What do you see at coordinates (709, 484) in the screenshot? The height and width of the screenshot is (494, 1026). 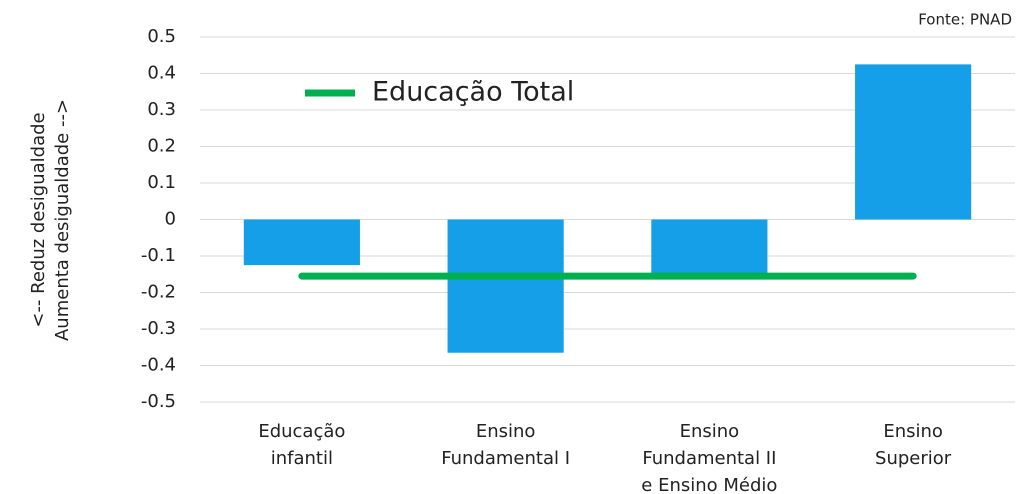 I see `x-tick-label: e Ensino Médio` at bounding box center [709, 484].